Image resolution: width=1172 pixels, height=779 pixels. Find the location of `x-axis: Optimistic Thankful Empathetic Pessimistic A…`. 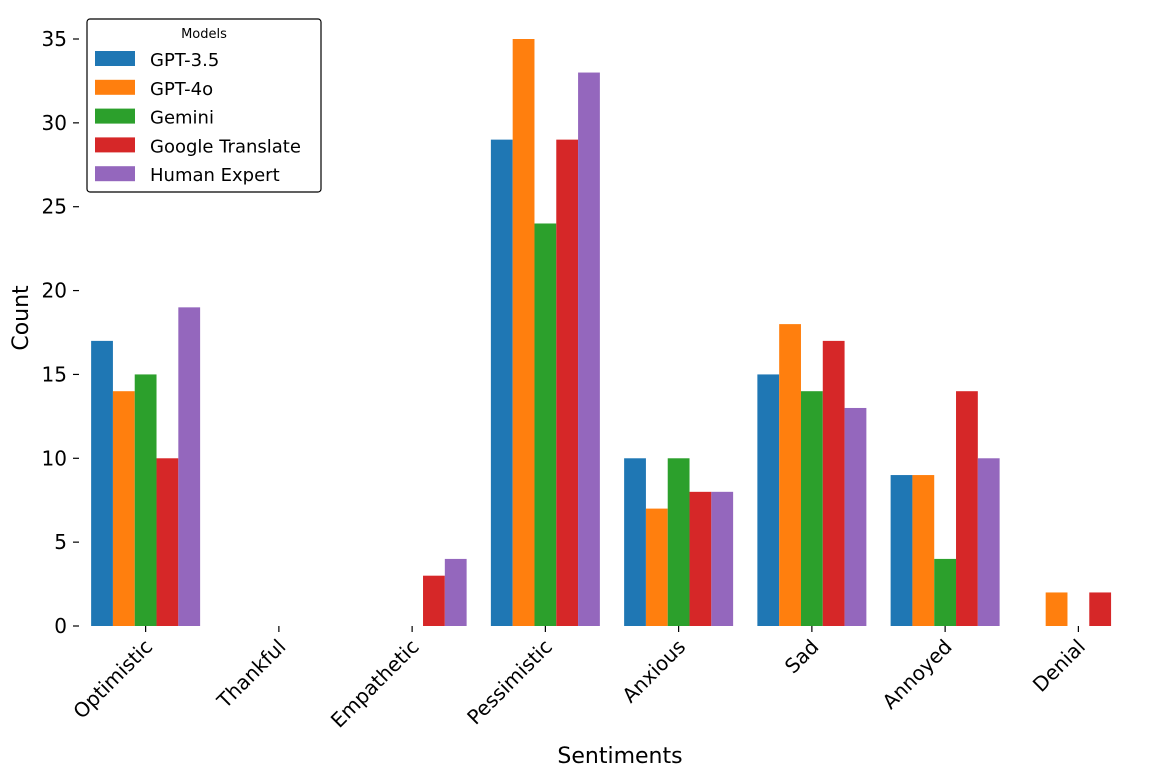

x-axis: Optimistic Thankful Empathetic Pessimistic A… is located at coordinates (579, 679).